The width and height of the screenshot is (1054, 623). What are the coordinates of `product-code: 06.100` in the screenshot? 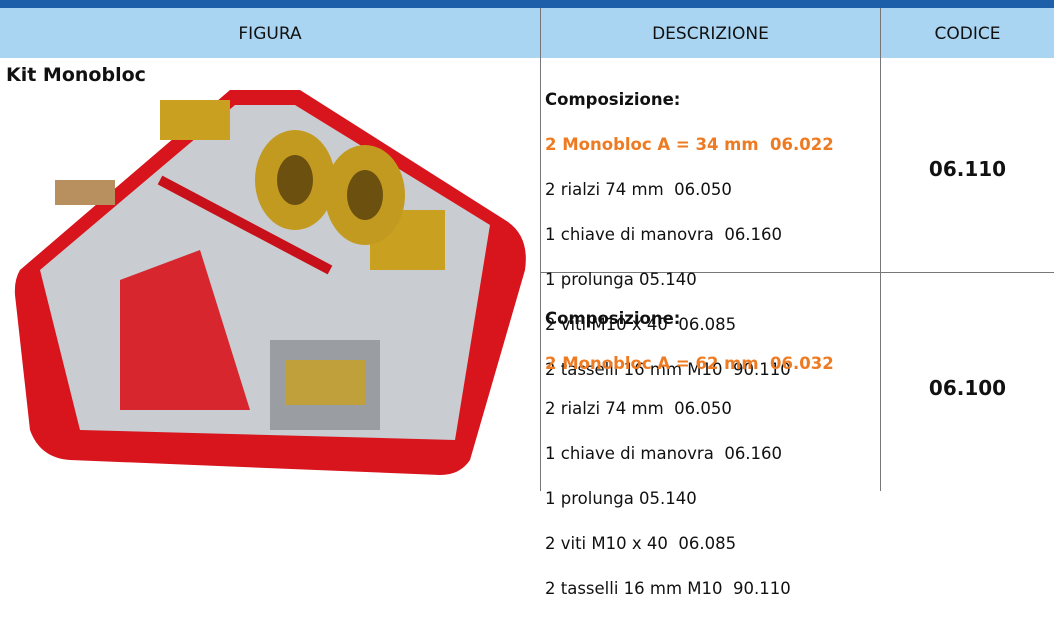 It's located at (967, 388).